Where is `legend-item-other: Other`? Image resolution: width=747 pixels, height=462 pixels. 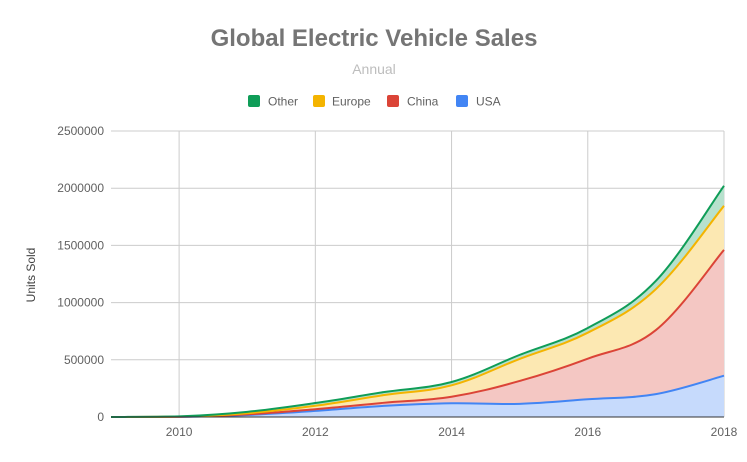
legend-item-other: Other is located at coordinates (273, 102).